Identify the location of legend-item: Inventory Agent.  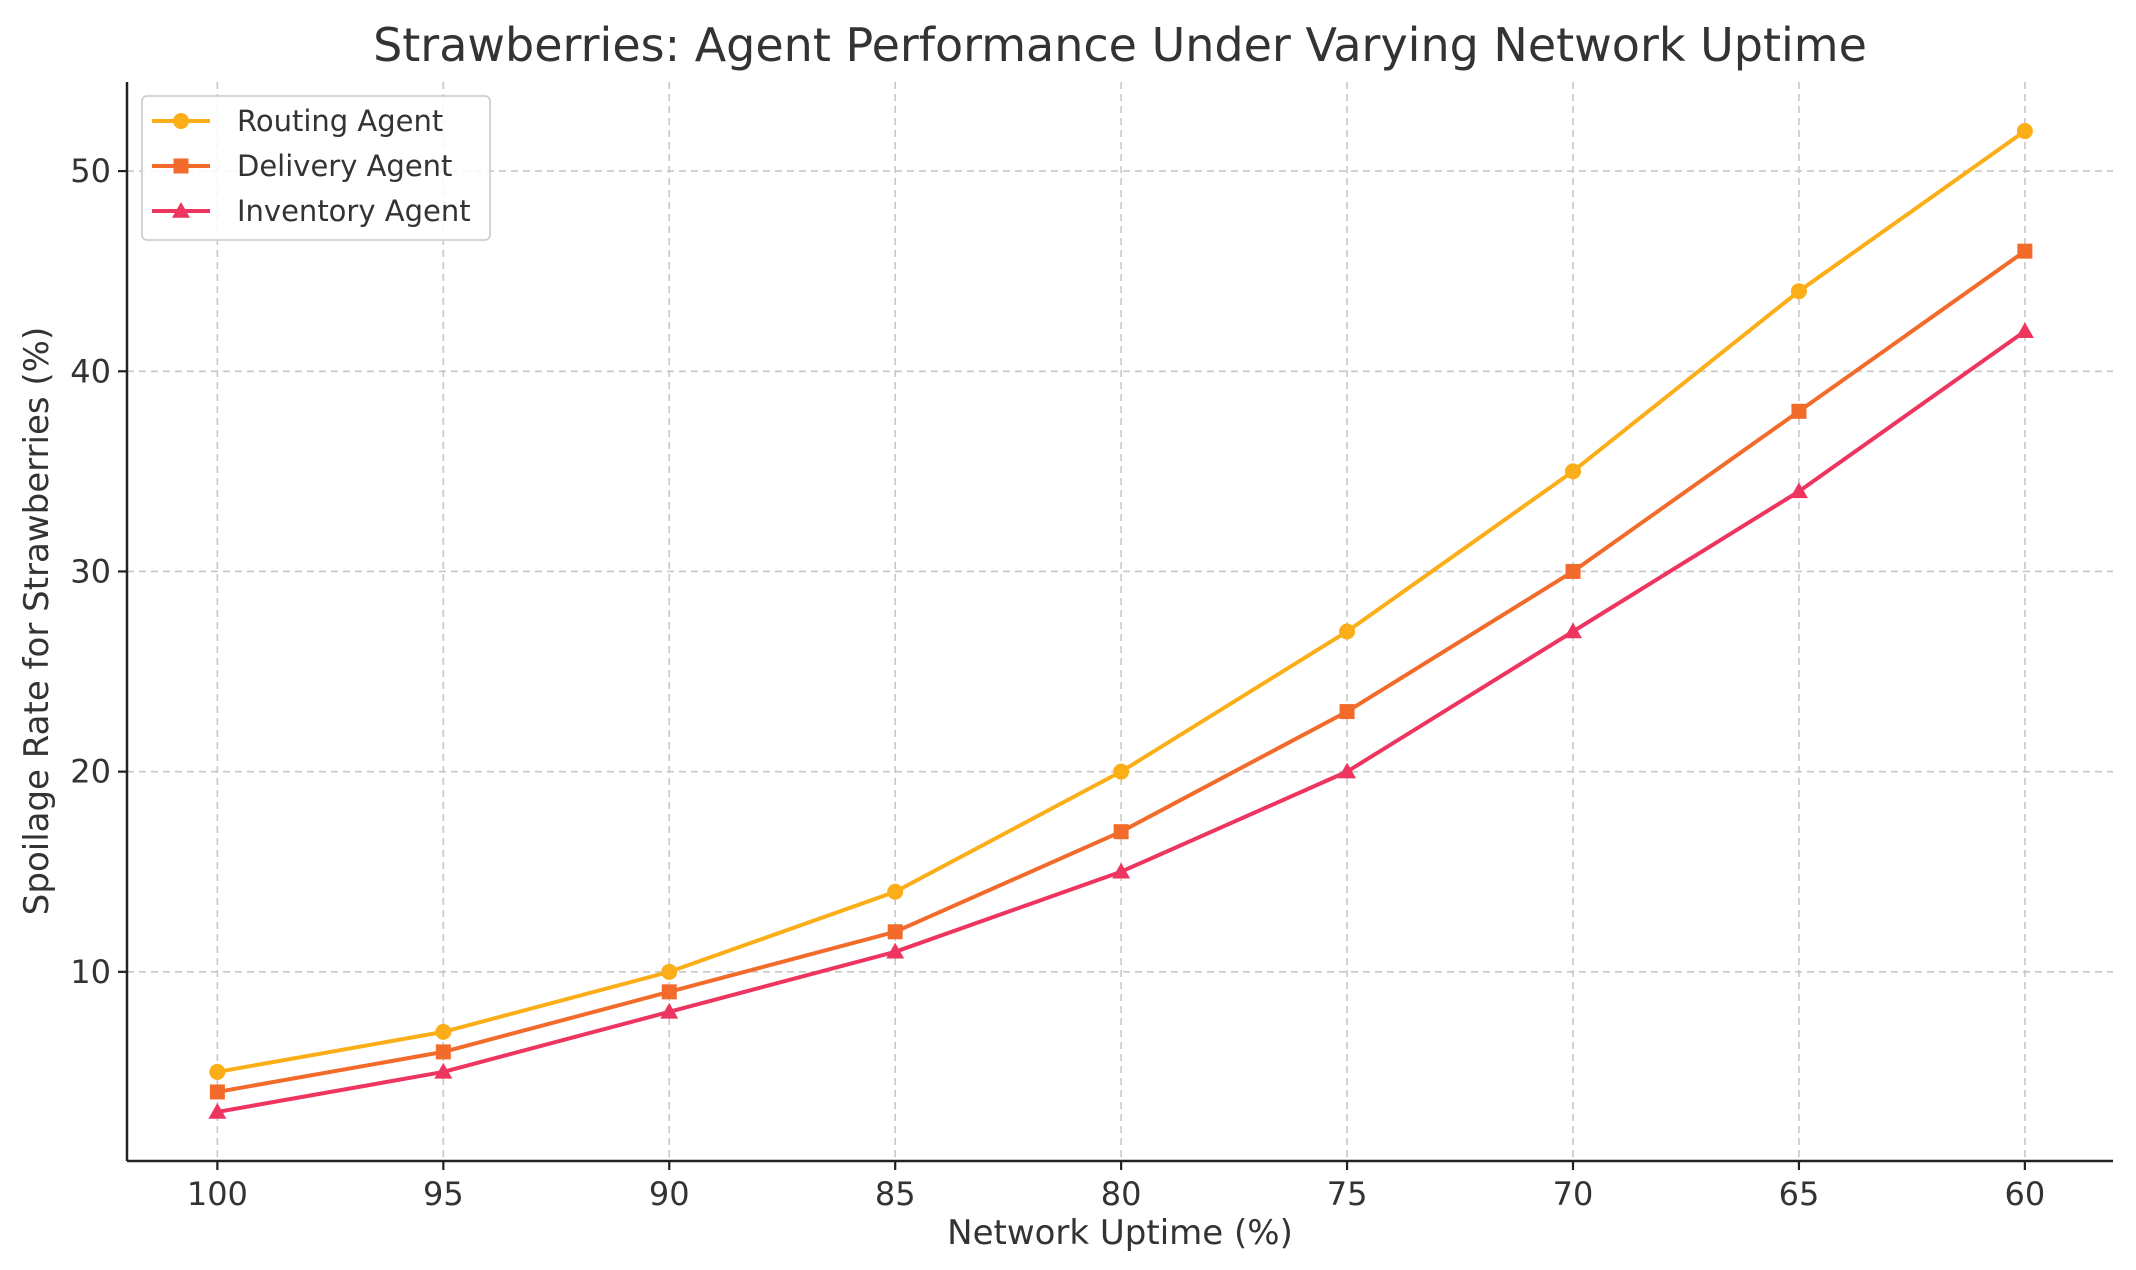
(311, 211).